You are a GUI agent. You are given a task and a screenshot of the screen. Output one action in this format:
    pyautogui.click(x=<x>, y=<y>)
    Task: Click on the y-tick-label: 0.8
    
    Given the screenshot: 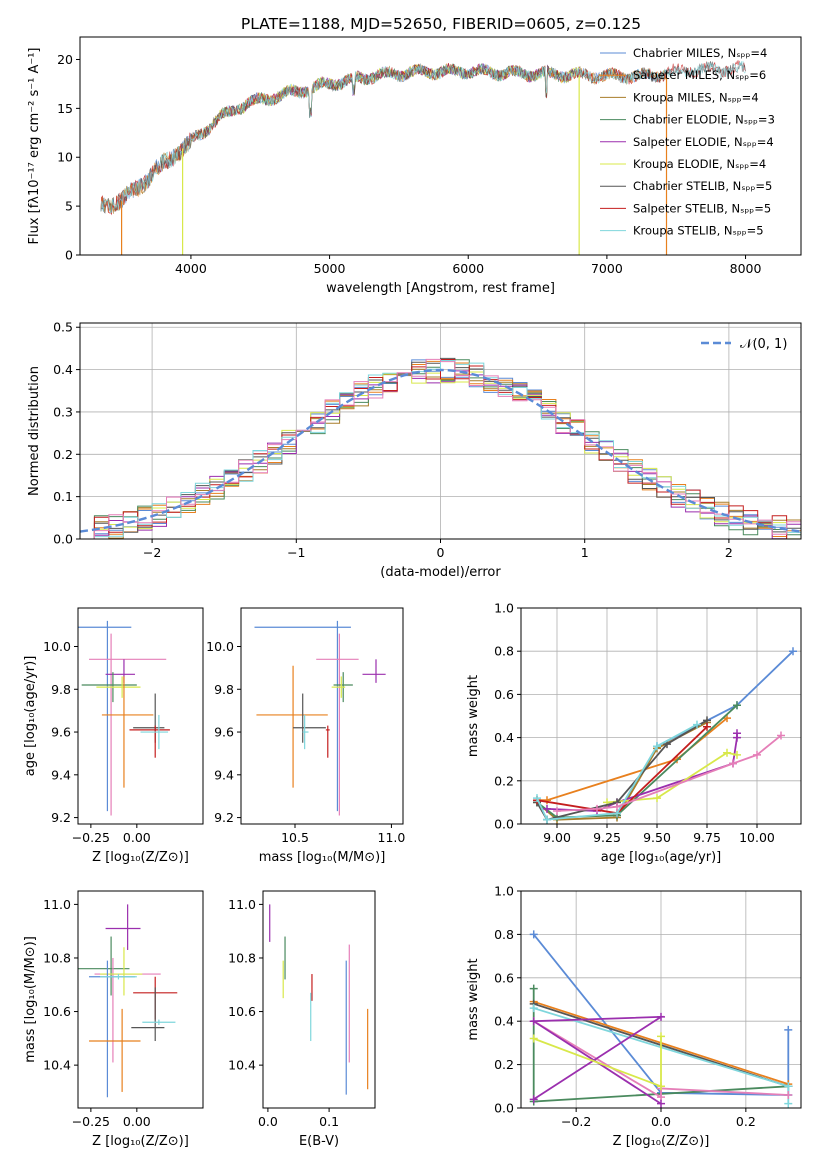 What is the action you would take?
    pyautogui.click(x=504, y=651)
    